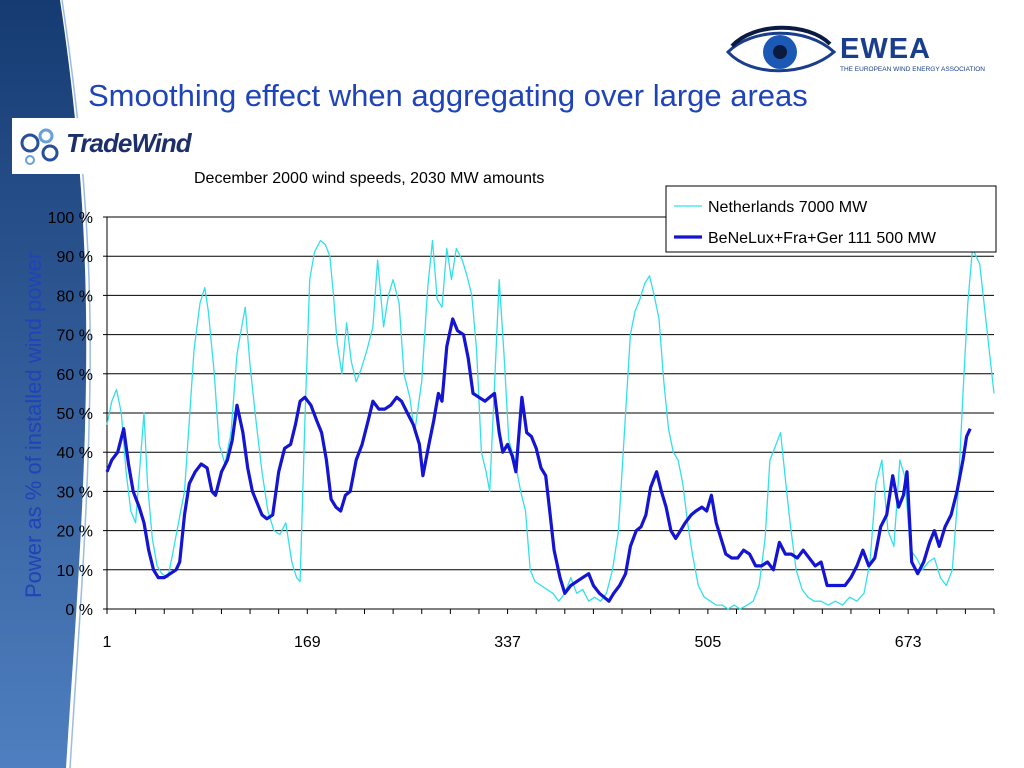  I want to click on left-blue-band, so click(43, 384).